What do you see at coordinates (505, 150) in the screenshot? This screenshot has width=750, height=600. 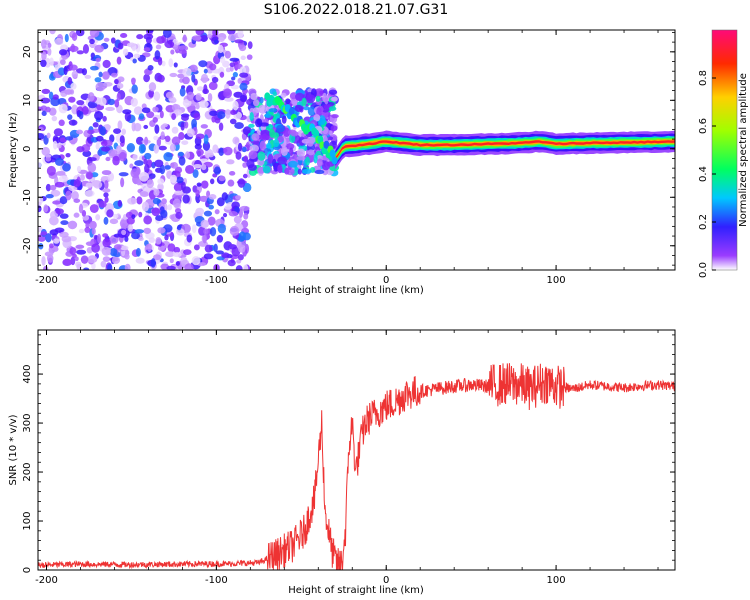 I see `heatmap-band` at bounding box center [505, 150].